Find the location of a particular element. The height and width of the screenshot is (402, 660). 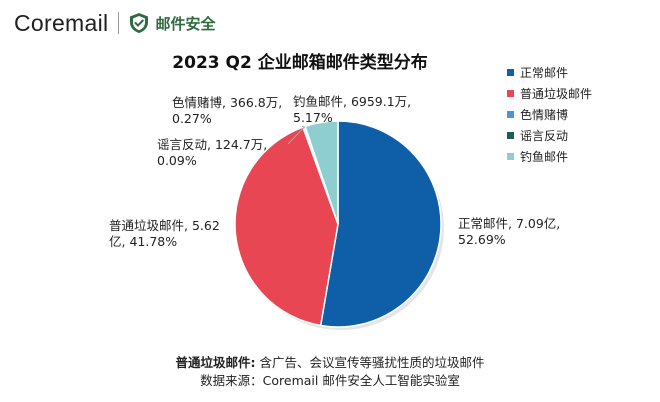

legend-label: 色情赌博 is located at coordinates (544, 115).